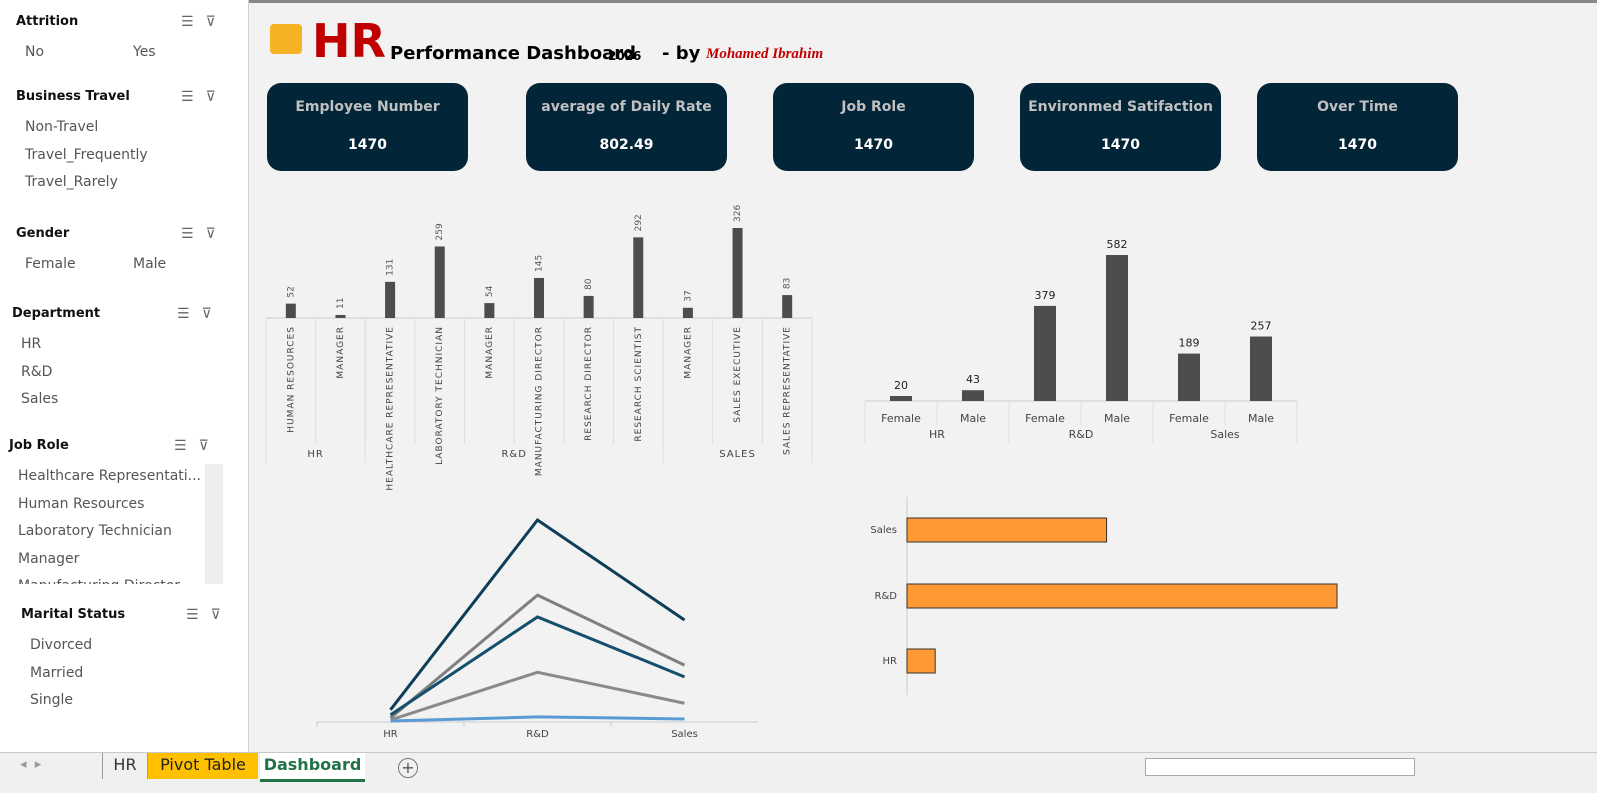  I want to click on slicer-item: Travel_Rarely, so click(71, 182).